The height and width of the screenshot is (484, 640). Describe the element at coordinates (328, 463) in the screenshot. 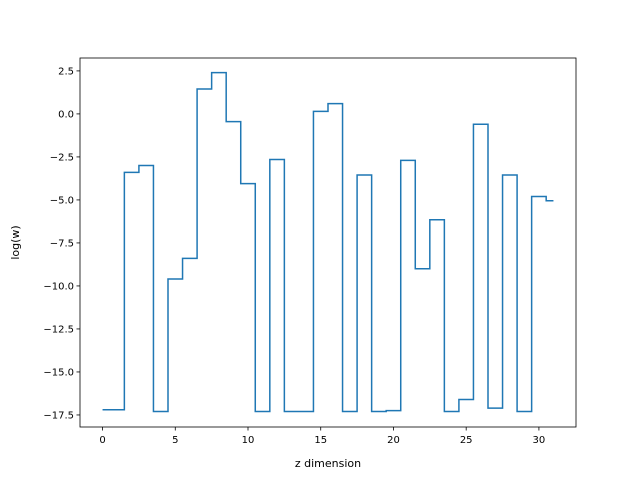

I see `x-axis-label: z dimension` at that location.